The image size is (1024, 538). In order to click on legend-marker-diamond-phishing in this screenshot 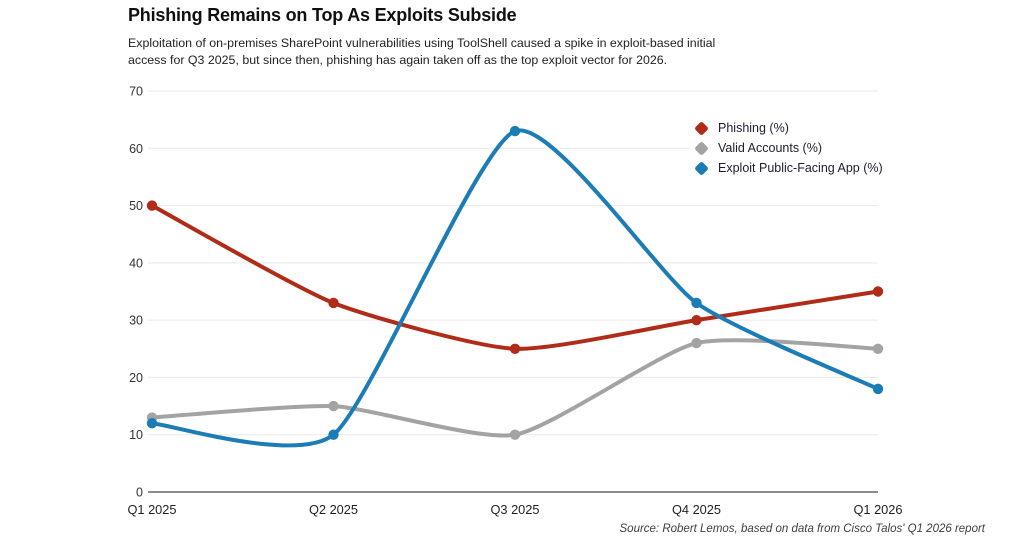, I will do `click(701, 128)`.